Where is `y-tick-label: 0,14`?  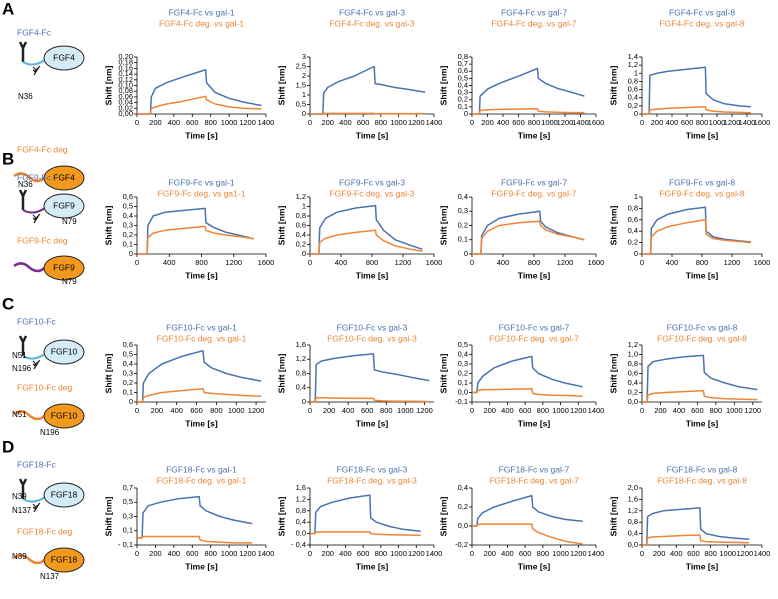 y-tick-label: 0,14 is located at coordinates (125, 73).